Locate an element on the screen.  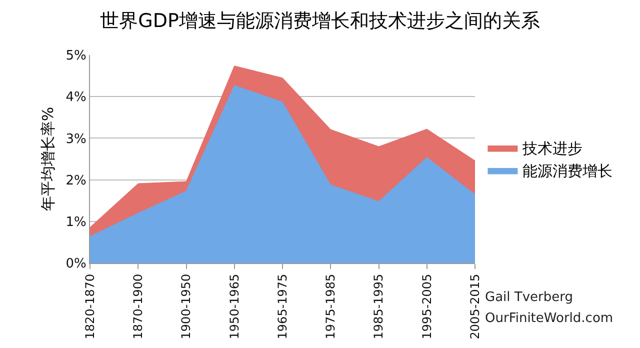
x-tick-label: 1975-1985 is located at coordinates (331, 307).